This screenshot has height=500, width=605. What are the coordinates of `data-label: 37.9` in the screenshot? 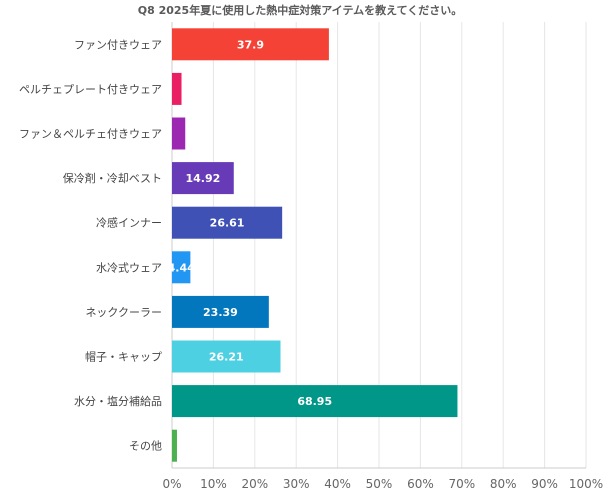 It's located at (250, 44).